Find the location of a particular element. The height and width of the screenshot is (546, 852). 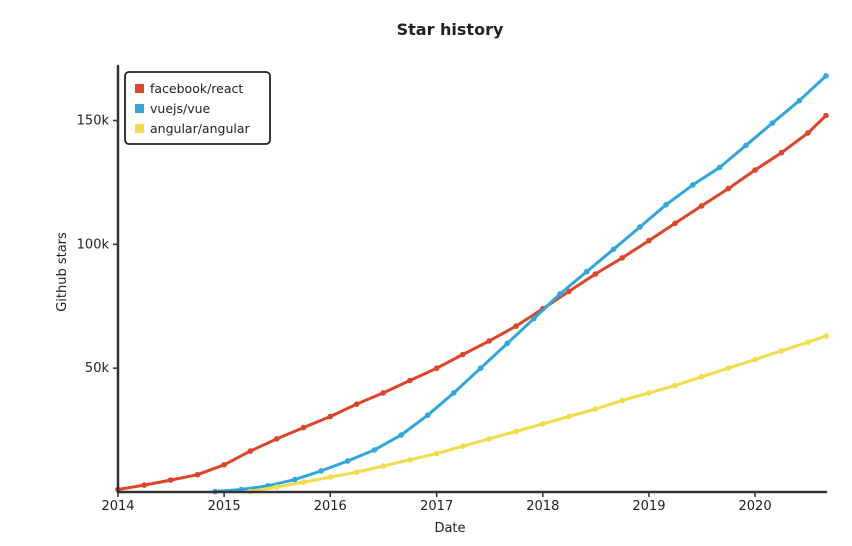

y-axis-label: Github stars is located at coordinates (62, 272).